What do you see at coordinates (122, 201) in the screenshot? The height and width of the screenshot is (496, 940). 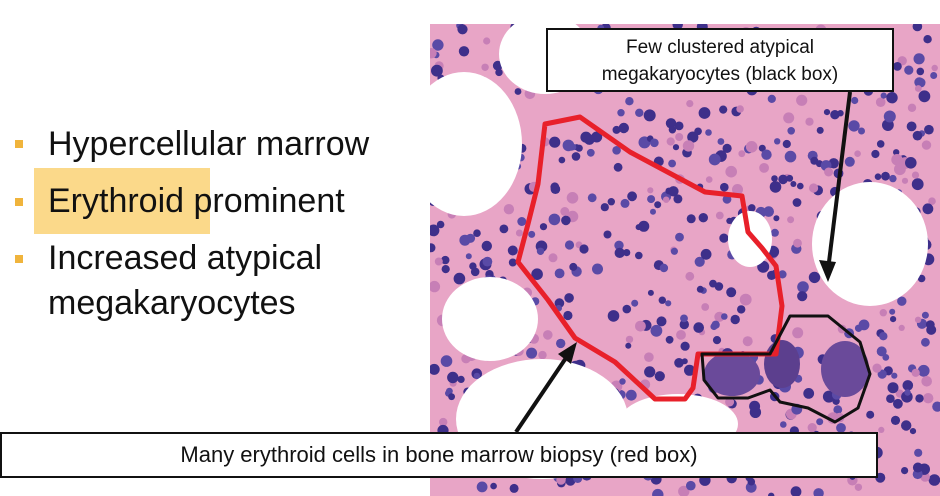 I see `erythroid-highlight` at bounding box center [122, 201].